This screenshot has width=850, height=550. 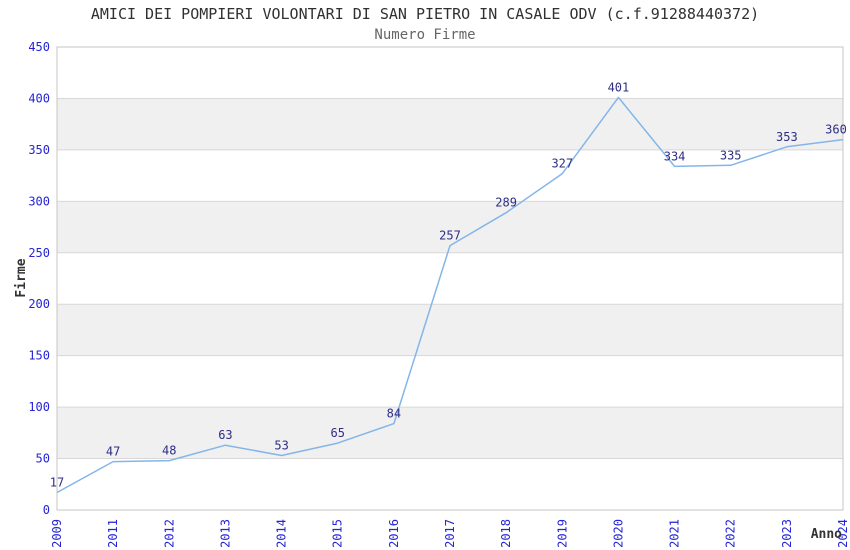 I want to click on x-tick-label: 2011, so click(x=113, y=533).